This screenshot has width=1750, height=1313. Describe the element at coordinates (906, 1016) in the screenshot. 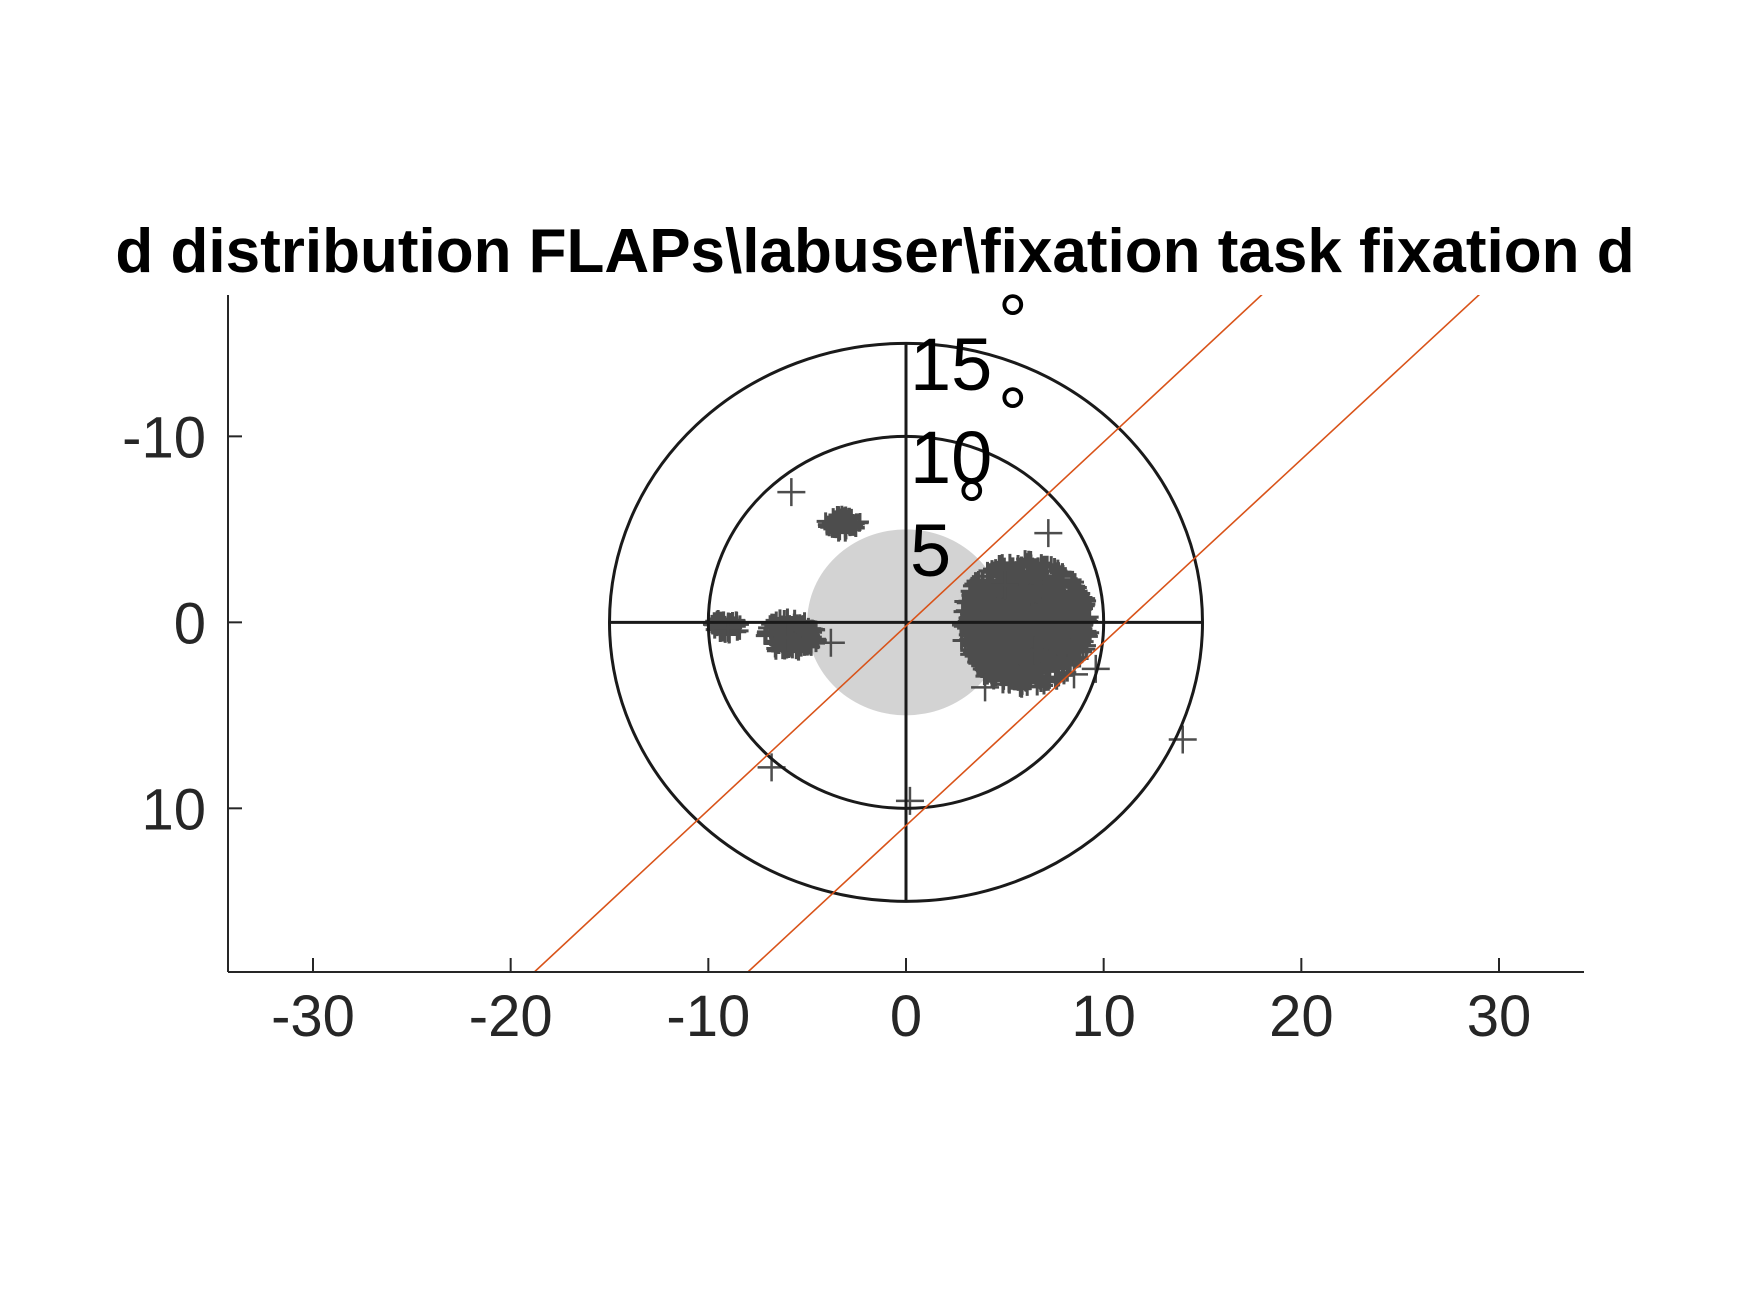

I see `x-tick-label-3: 0` at that location.